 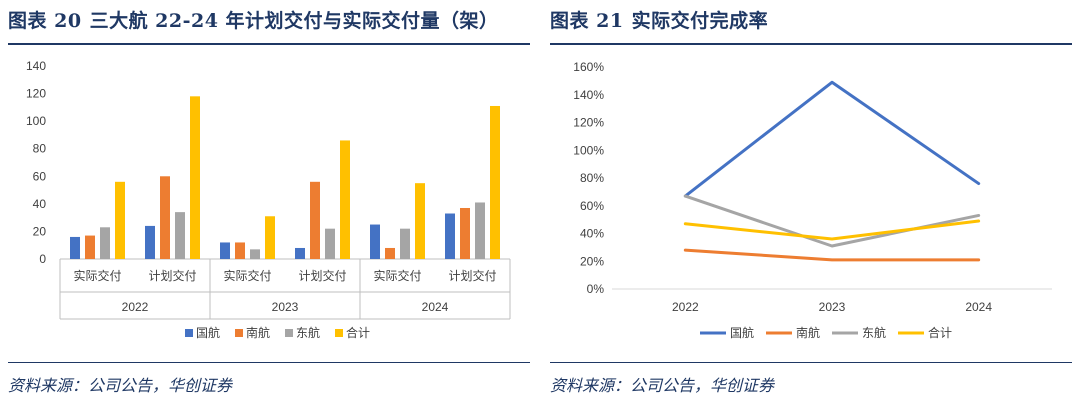 I want to click on x-group-label: 2024, so click(x=435, y=307).